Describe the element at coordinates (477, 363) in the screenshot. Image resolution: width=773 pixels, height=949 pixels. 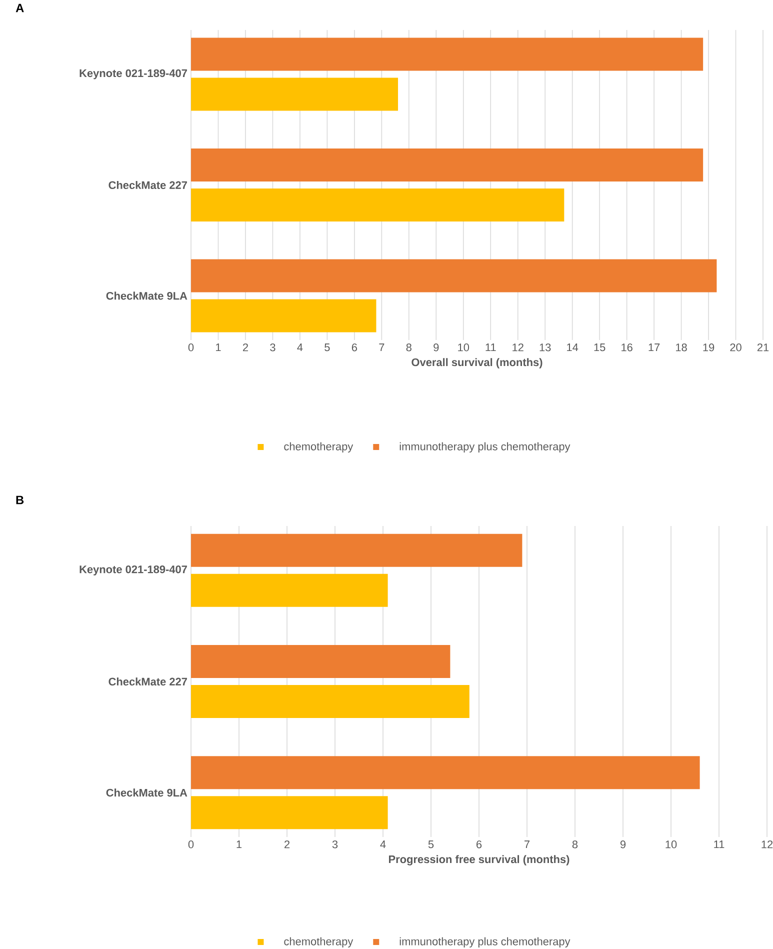
I see `x-axis-title: Overall survival (months)` at that location.